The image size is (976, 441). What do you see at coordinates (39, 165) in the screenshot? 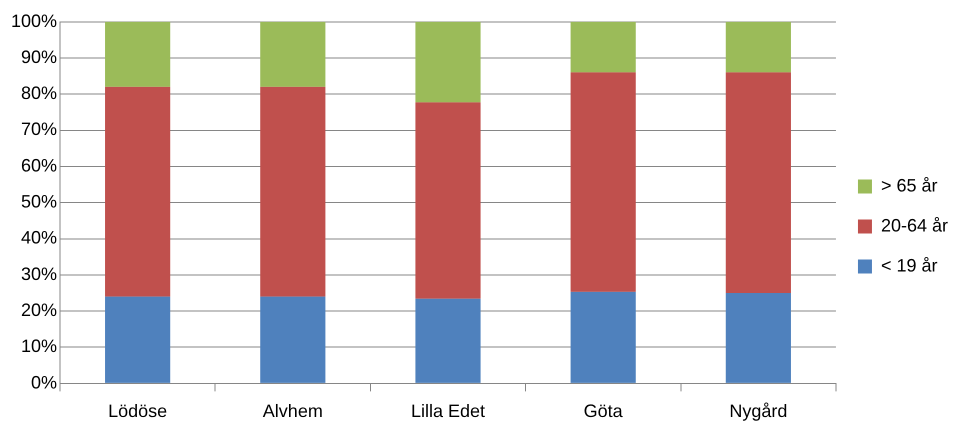
I see `y-tick-label: 60%` at bounding box center [39, 165].